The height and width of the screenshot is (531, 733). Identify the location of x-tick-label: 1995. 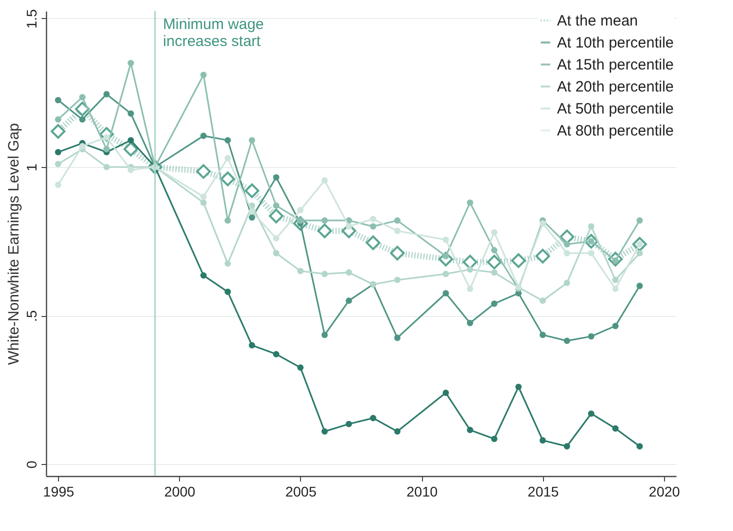
(58, 492).